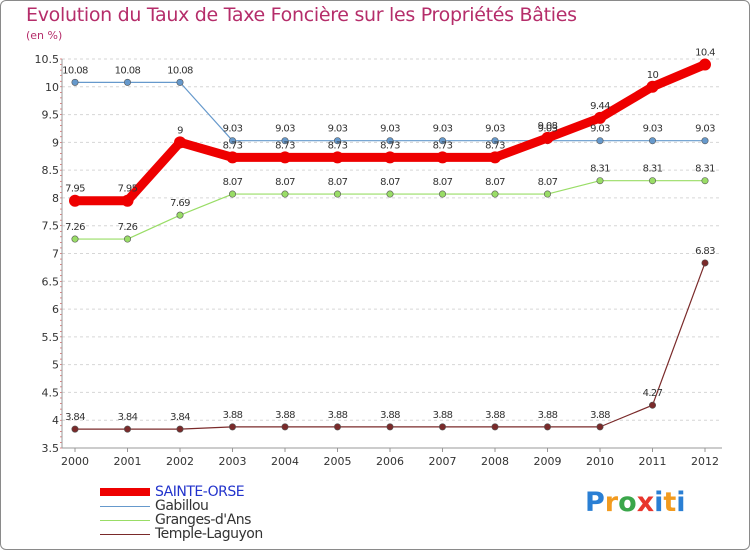 The image size is (750, 550). I want to click on data-label-gabillou-2012: 9.03, so click(705, 129).